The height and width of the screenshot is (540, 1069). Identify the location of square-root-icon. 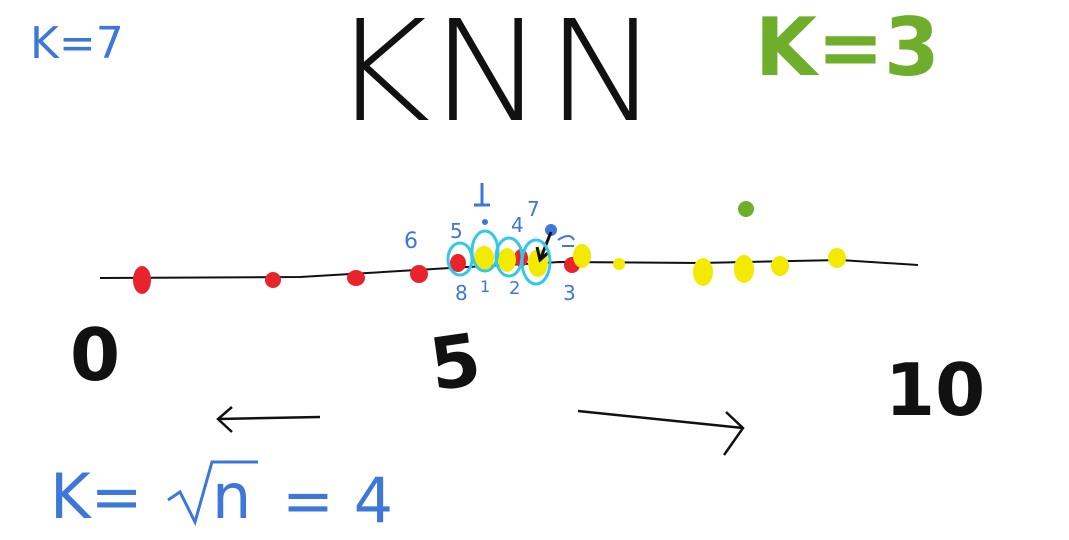
(212, 493).